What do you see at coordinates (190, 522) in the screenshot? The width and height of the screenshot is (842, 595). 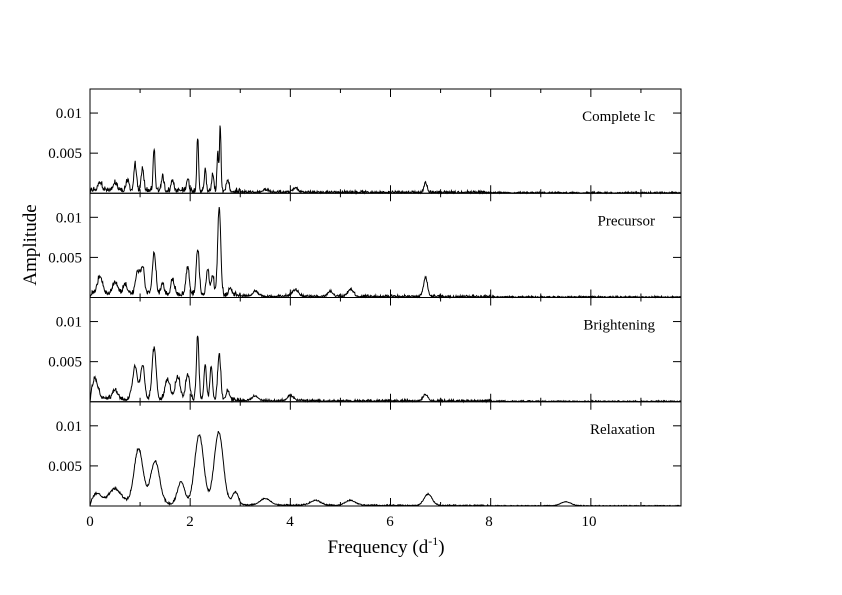 I see `x-tick-label: 2` at bounding box center [190, 522].